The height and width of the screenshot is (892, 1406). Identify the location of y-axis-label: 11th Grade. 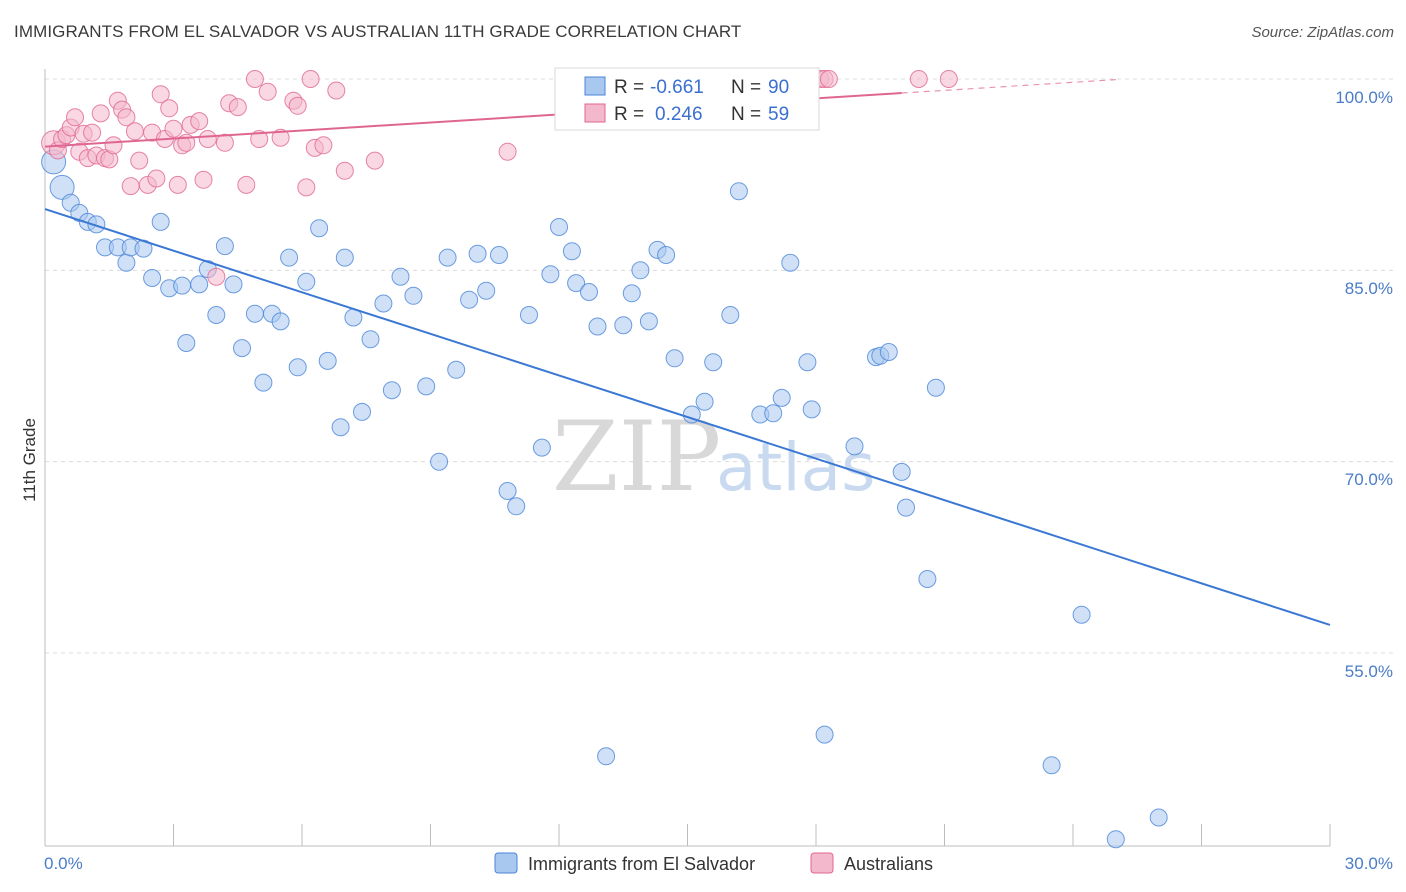
(29, 460).